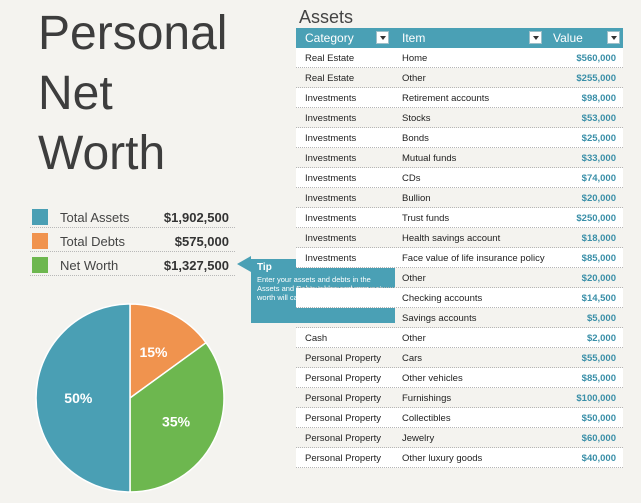 This screenshot has width=641, height=503. What do you see at coordinates (601, 318) in the screenshot?
I see `value-cell: $5,000` at bounding box center [601, 318].